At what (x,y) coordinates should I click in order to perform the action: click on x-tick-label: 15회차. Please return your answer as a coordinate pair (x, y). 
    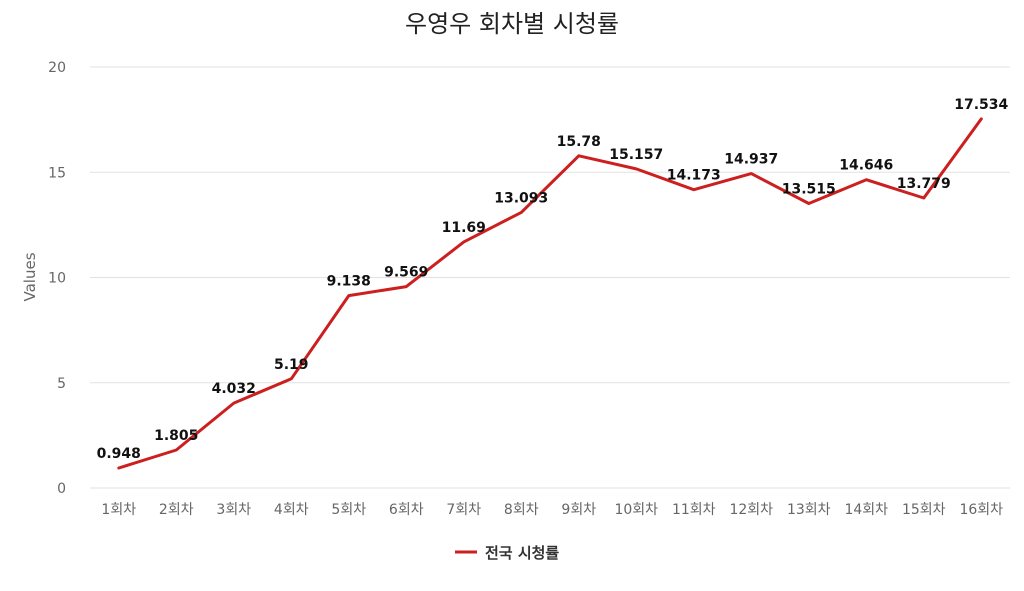
    Looking at the image, I should click on (924, 510).